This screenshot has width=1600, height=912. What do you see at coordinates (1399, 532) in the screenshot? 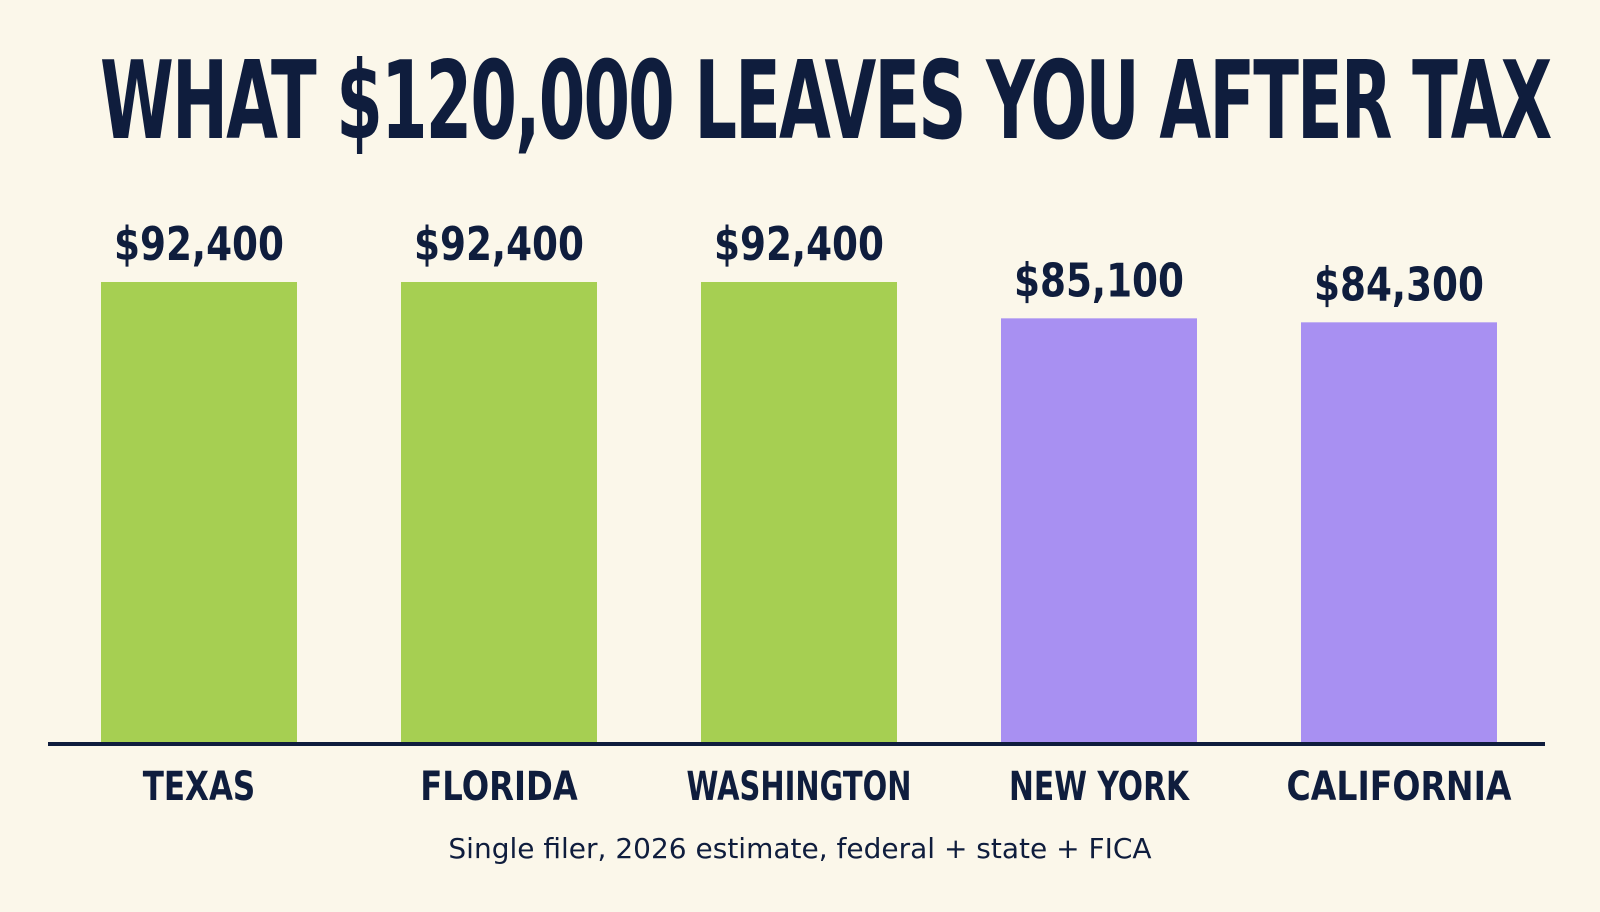
I see `bar-california` at bounding box center [1399, 532].